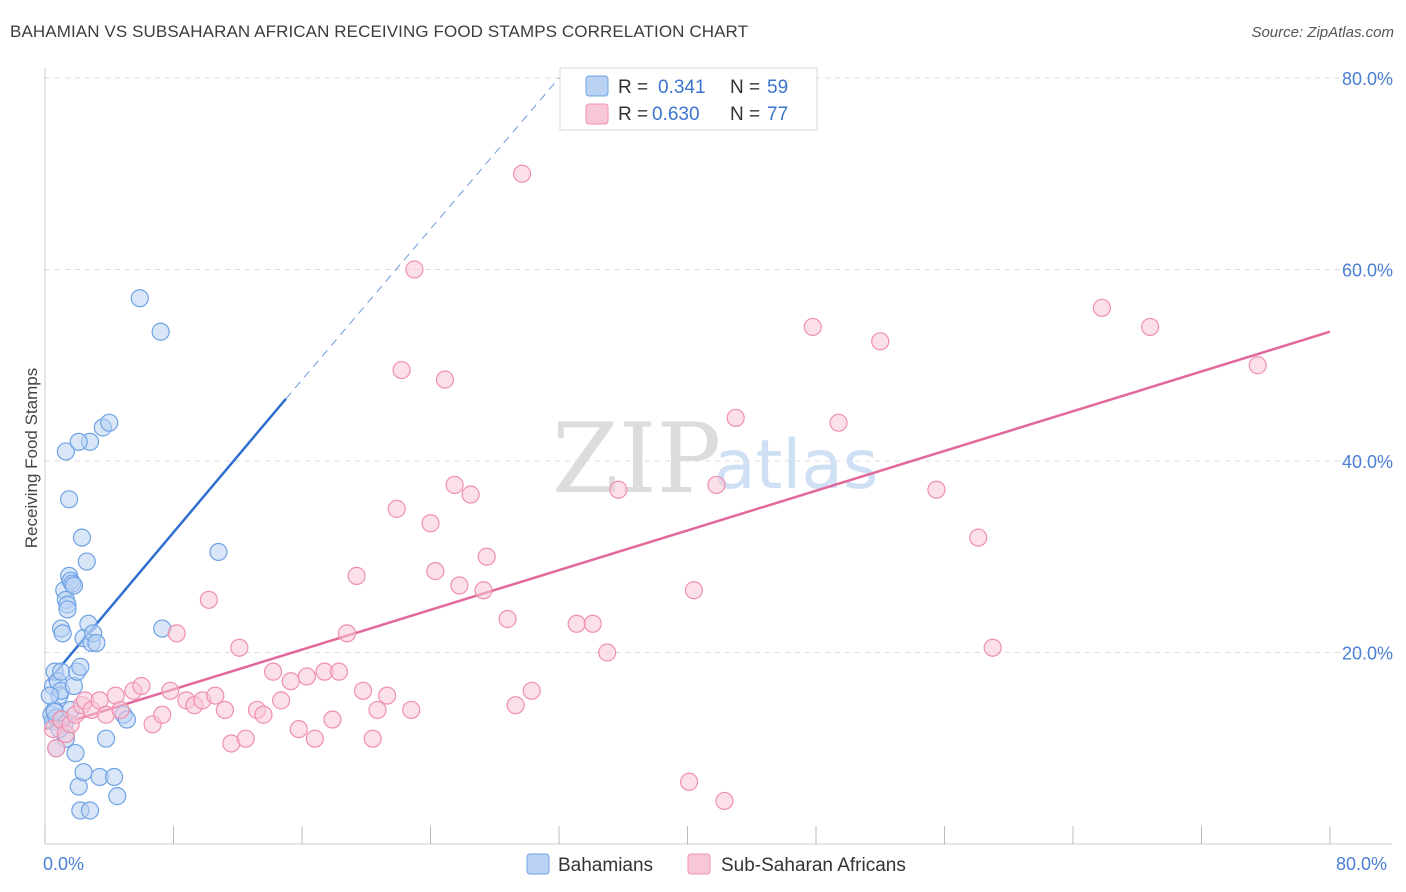  What do you see at coordinates (636, 459) in the screenshot?
I see `watermark-zip: ZIP` at bounding box center [636, 459].